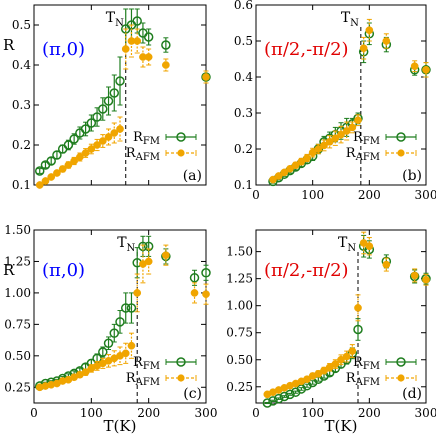 This screenshot has width=436, height=436. Describe the element at coordinates (17, 387) in the screenshot. I see `y-tick-label: 0.25` at that location.